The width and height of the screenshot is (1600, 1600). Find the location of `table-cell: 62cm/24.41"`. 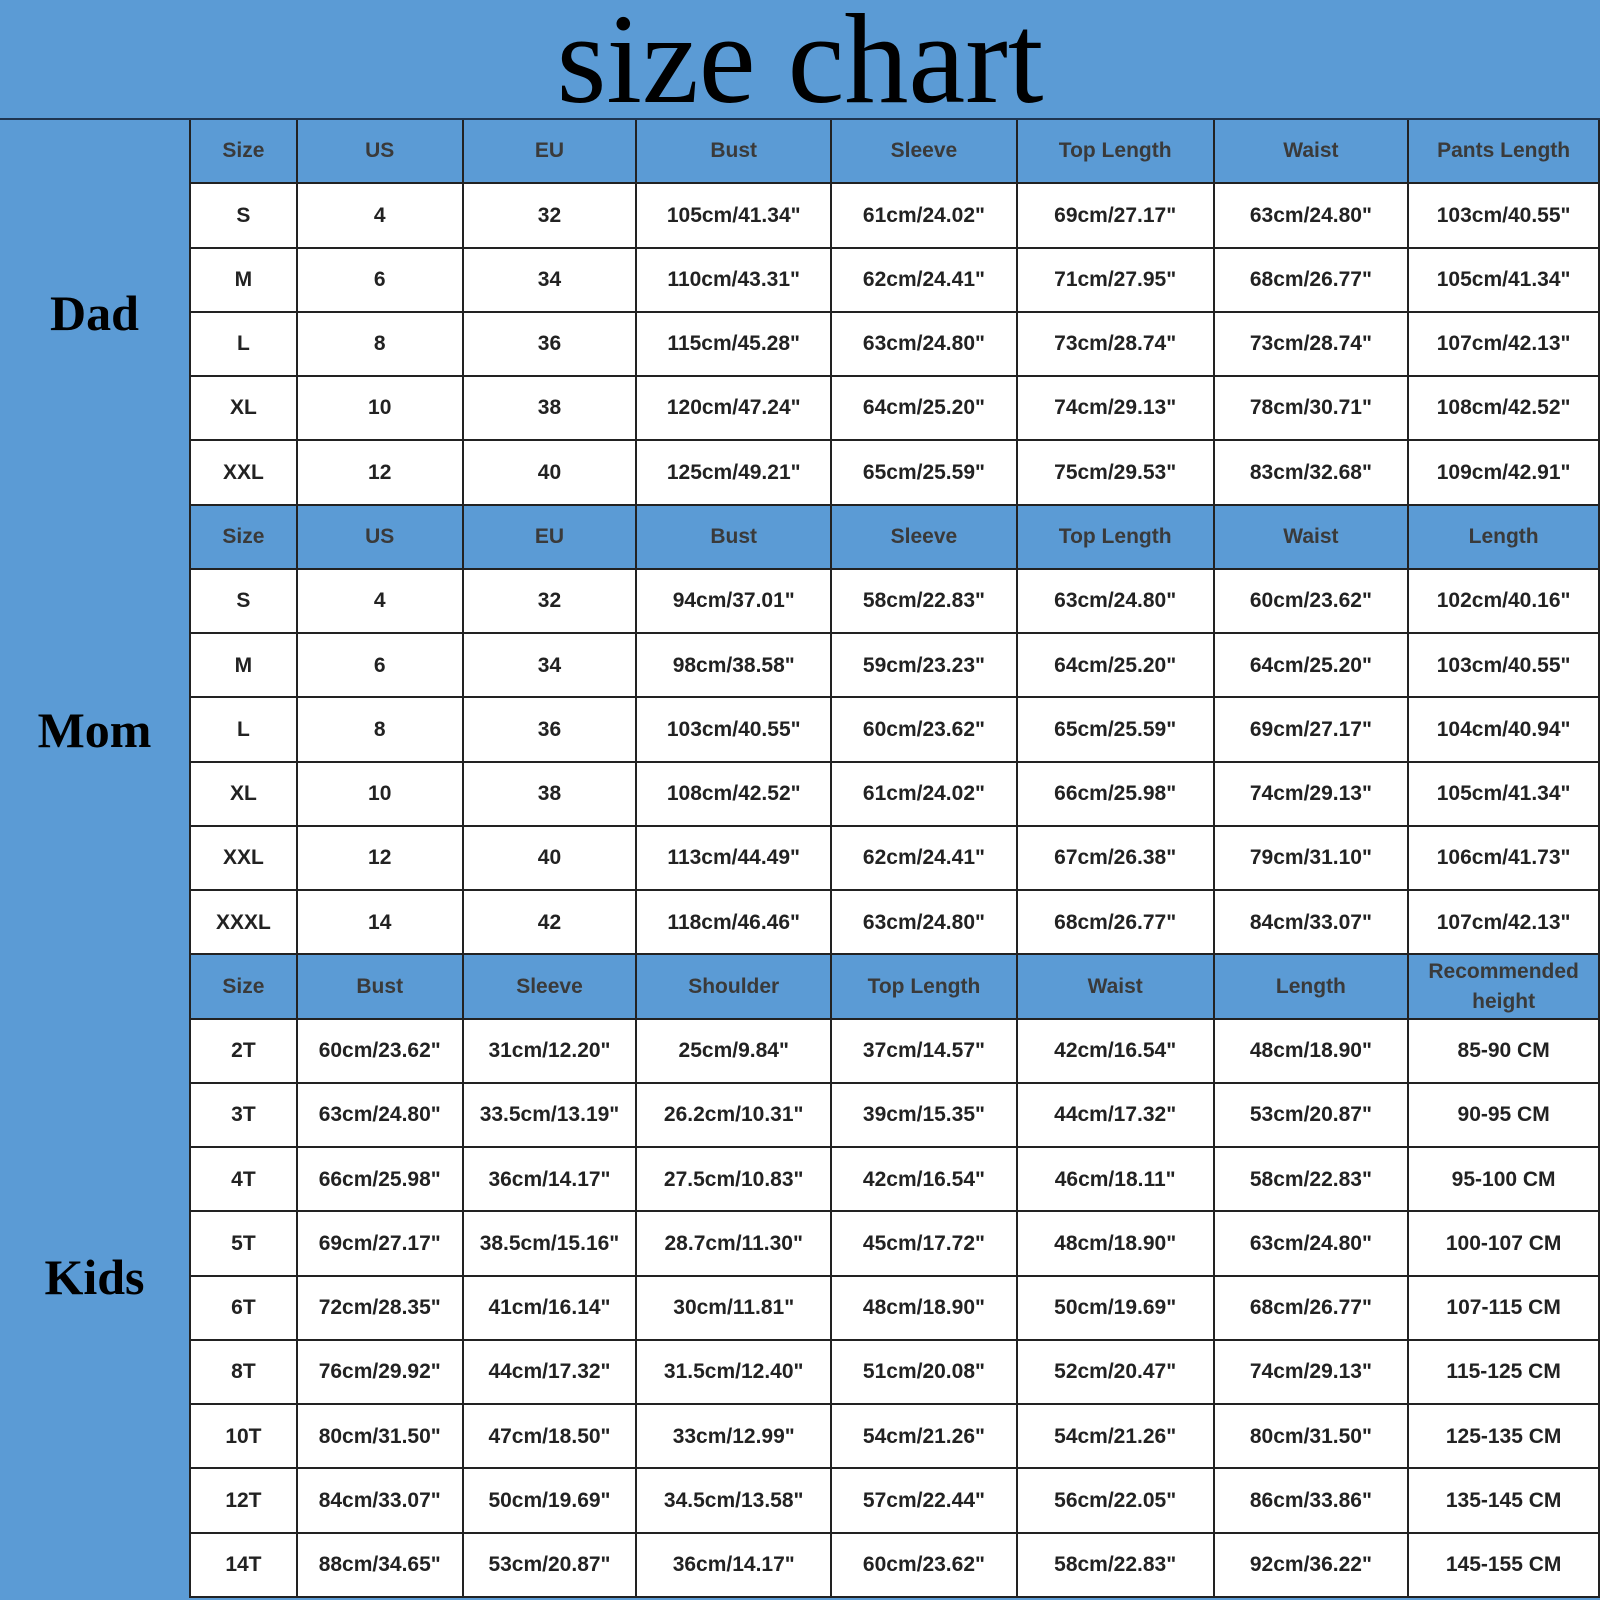

table-cell: 62cm/24.41" is located at coordinates (925, 280).